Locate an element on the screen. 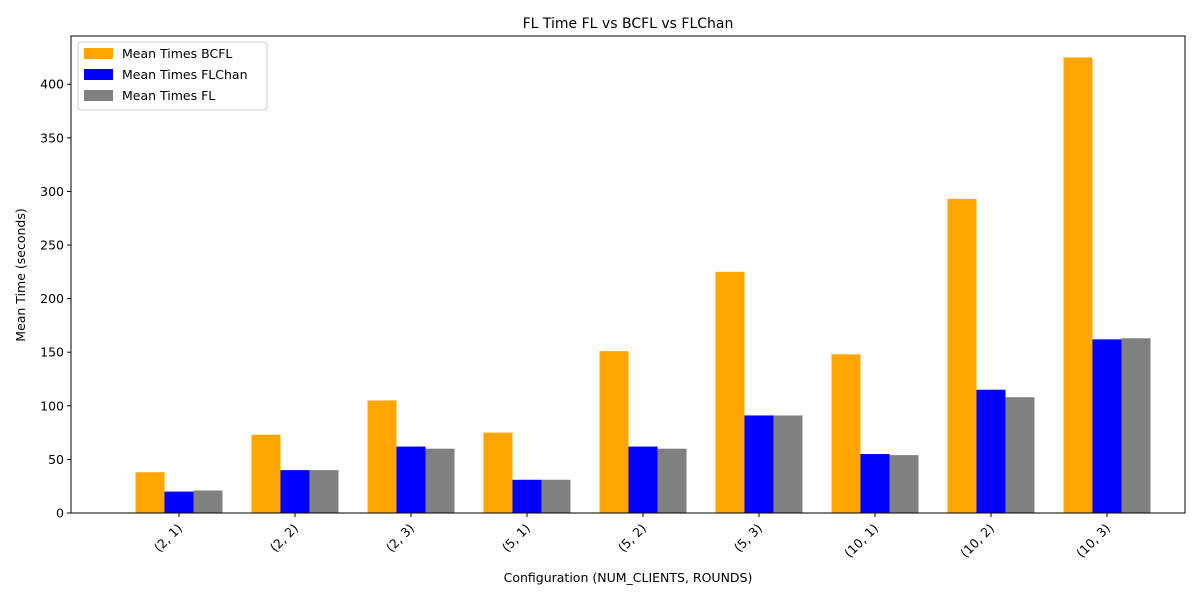  y-tick-label: 400 is located at coordinates (52, 84).